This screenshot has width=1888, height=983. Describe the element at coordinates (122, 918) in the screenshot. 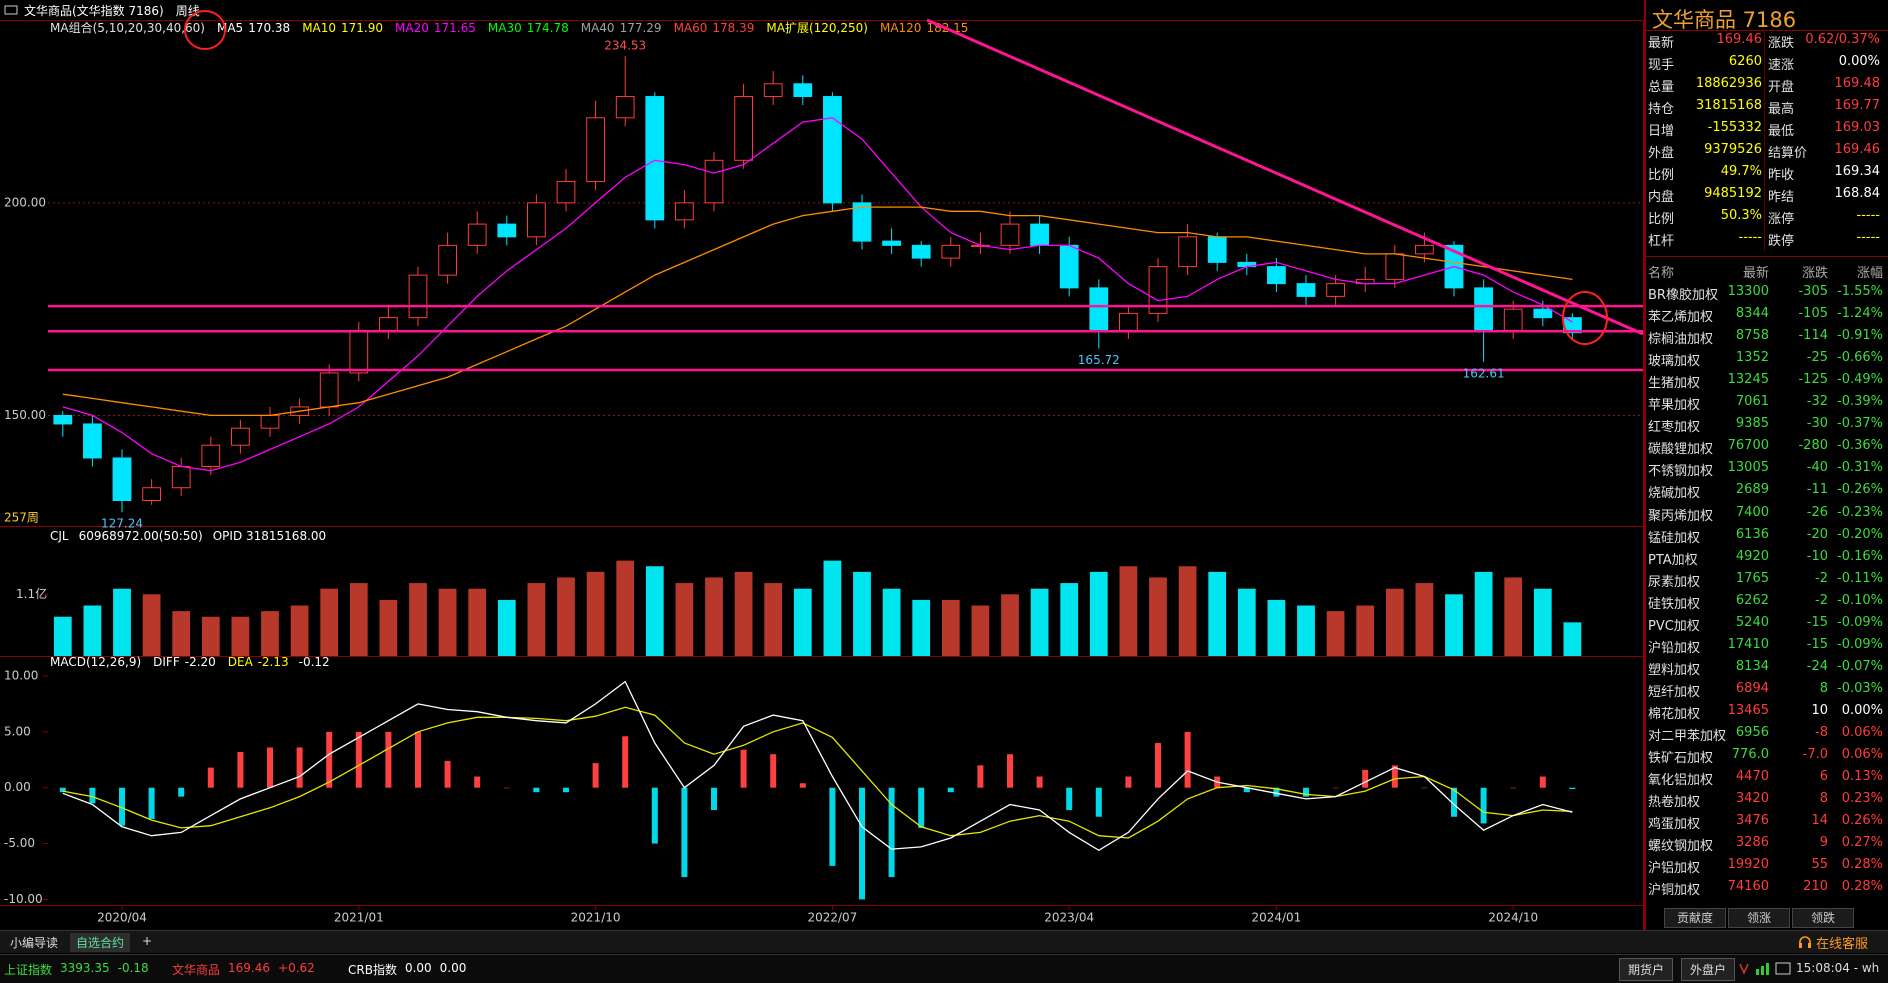

I see `x-tick-label: 2020/04` at that location.